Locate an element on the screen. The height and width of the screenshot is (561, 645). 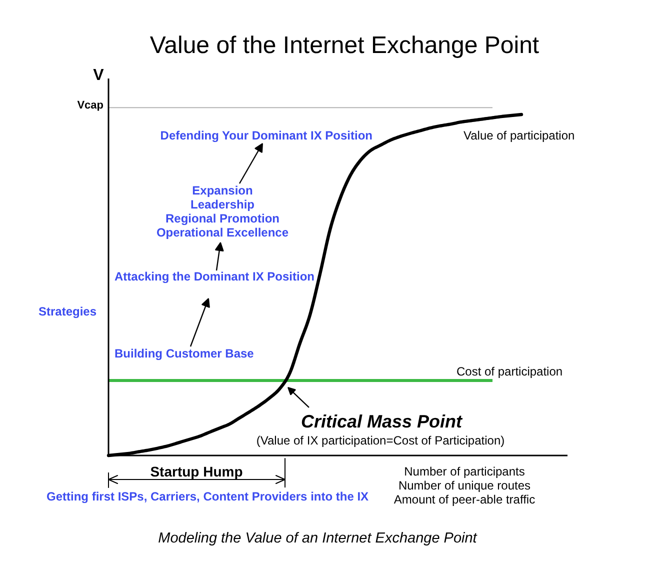
text: Modeling the Value of an Internet Exchange Point is located at coordinates (318, 538).